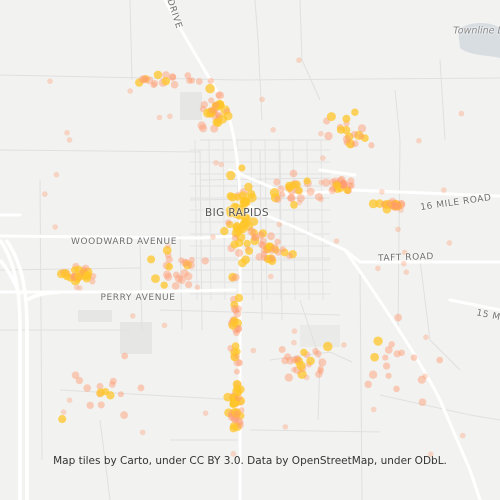  What do you see at coordinates (237, 213) in the screenshot?
I see `city-label-big-rapids: BIG RAPIDS` at bounding box center [237, 213].